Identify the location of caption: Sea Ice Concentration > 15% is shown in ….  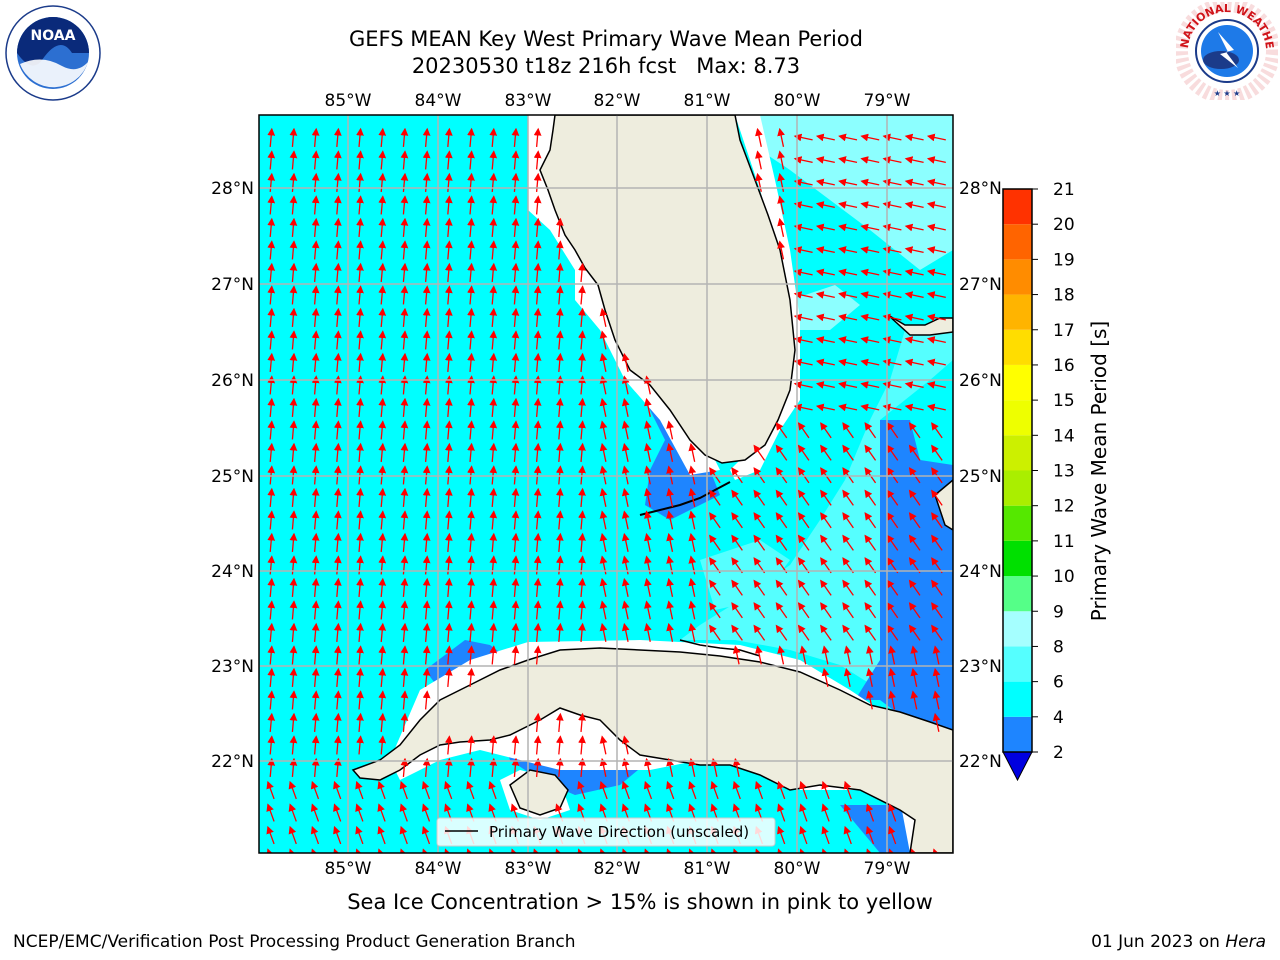
(640, 902).